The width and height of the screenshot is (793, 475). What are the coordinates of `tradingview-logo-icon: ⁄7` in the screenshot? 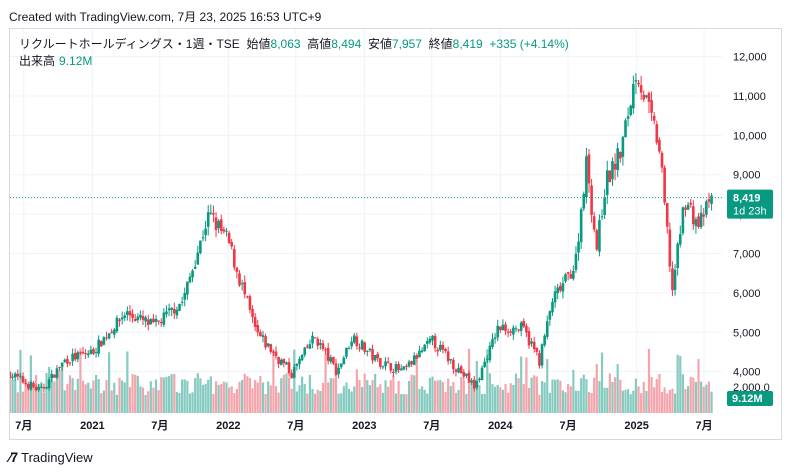 It's located at (13, 457).